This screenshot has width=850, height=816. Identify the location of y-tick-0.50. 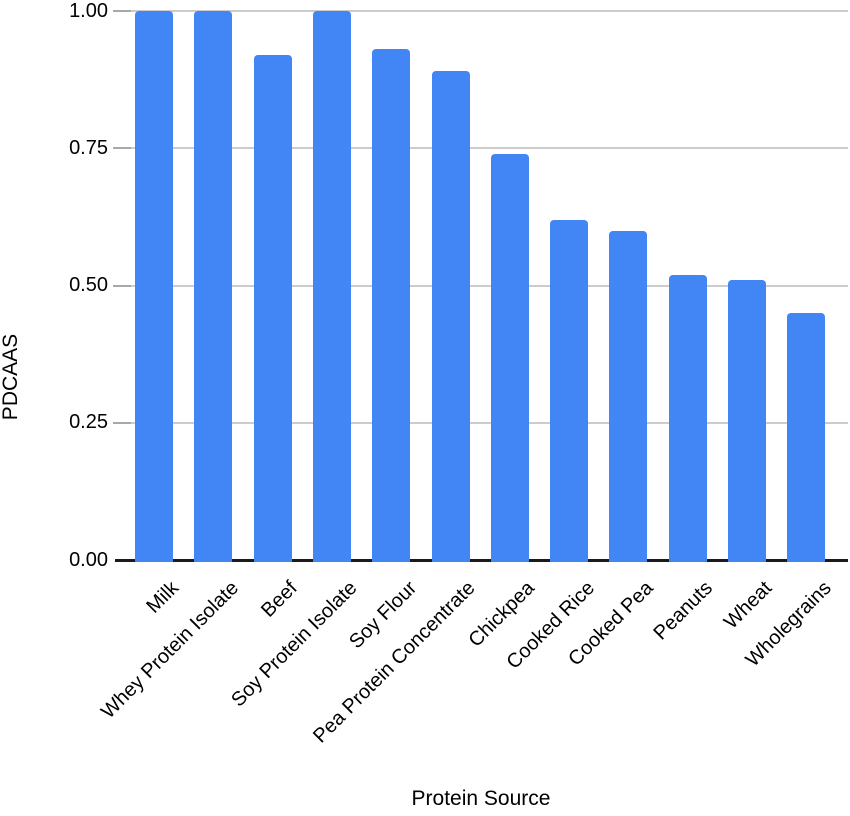
(122, 285).